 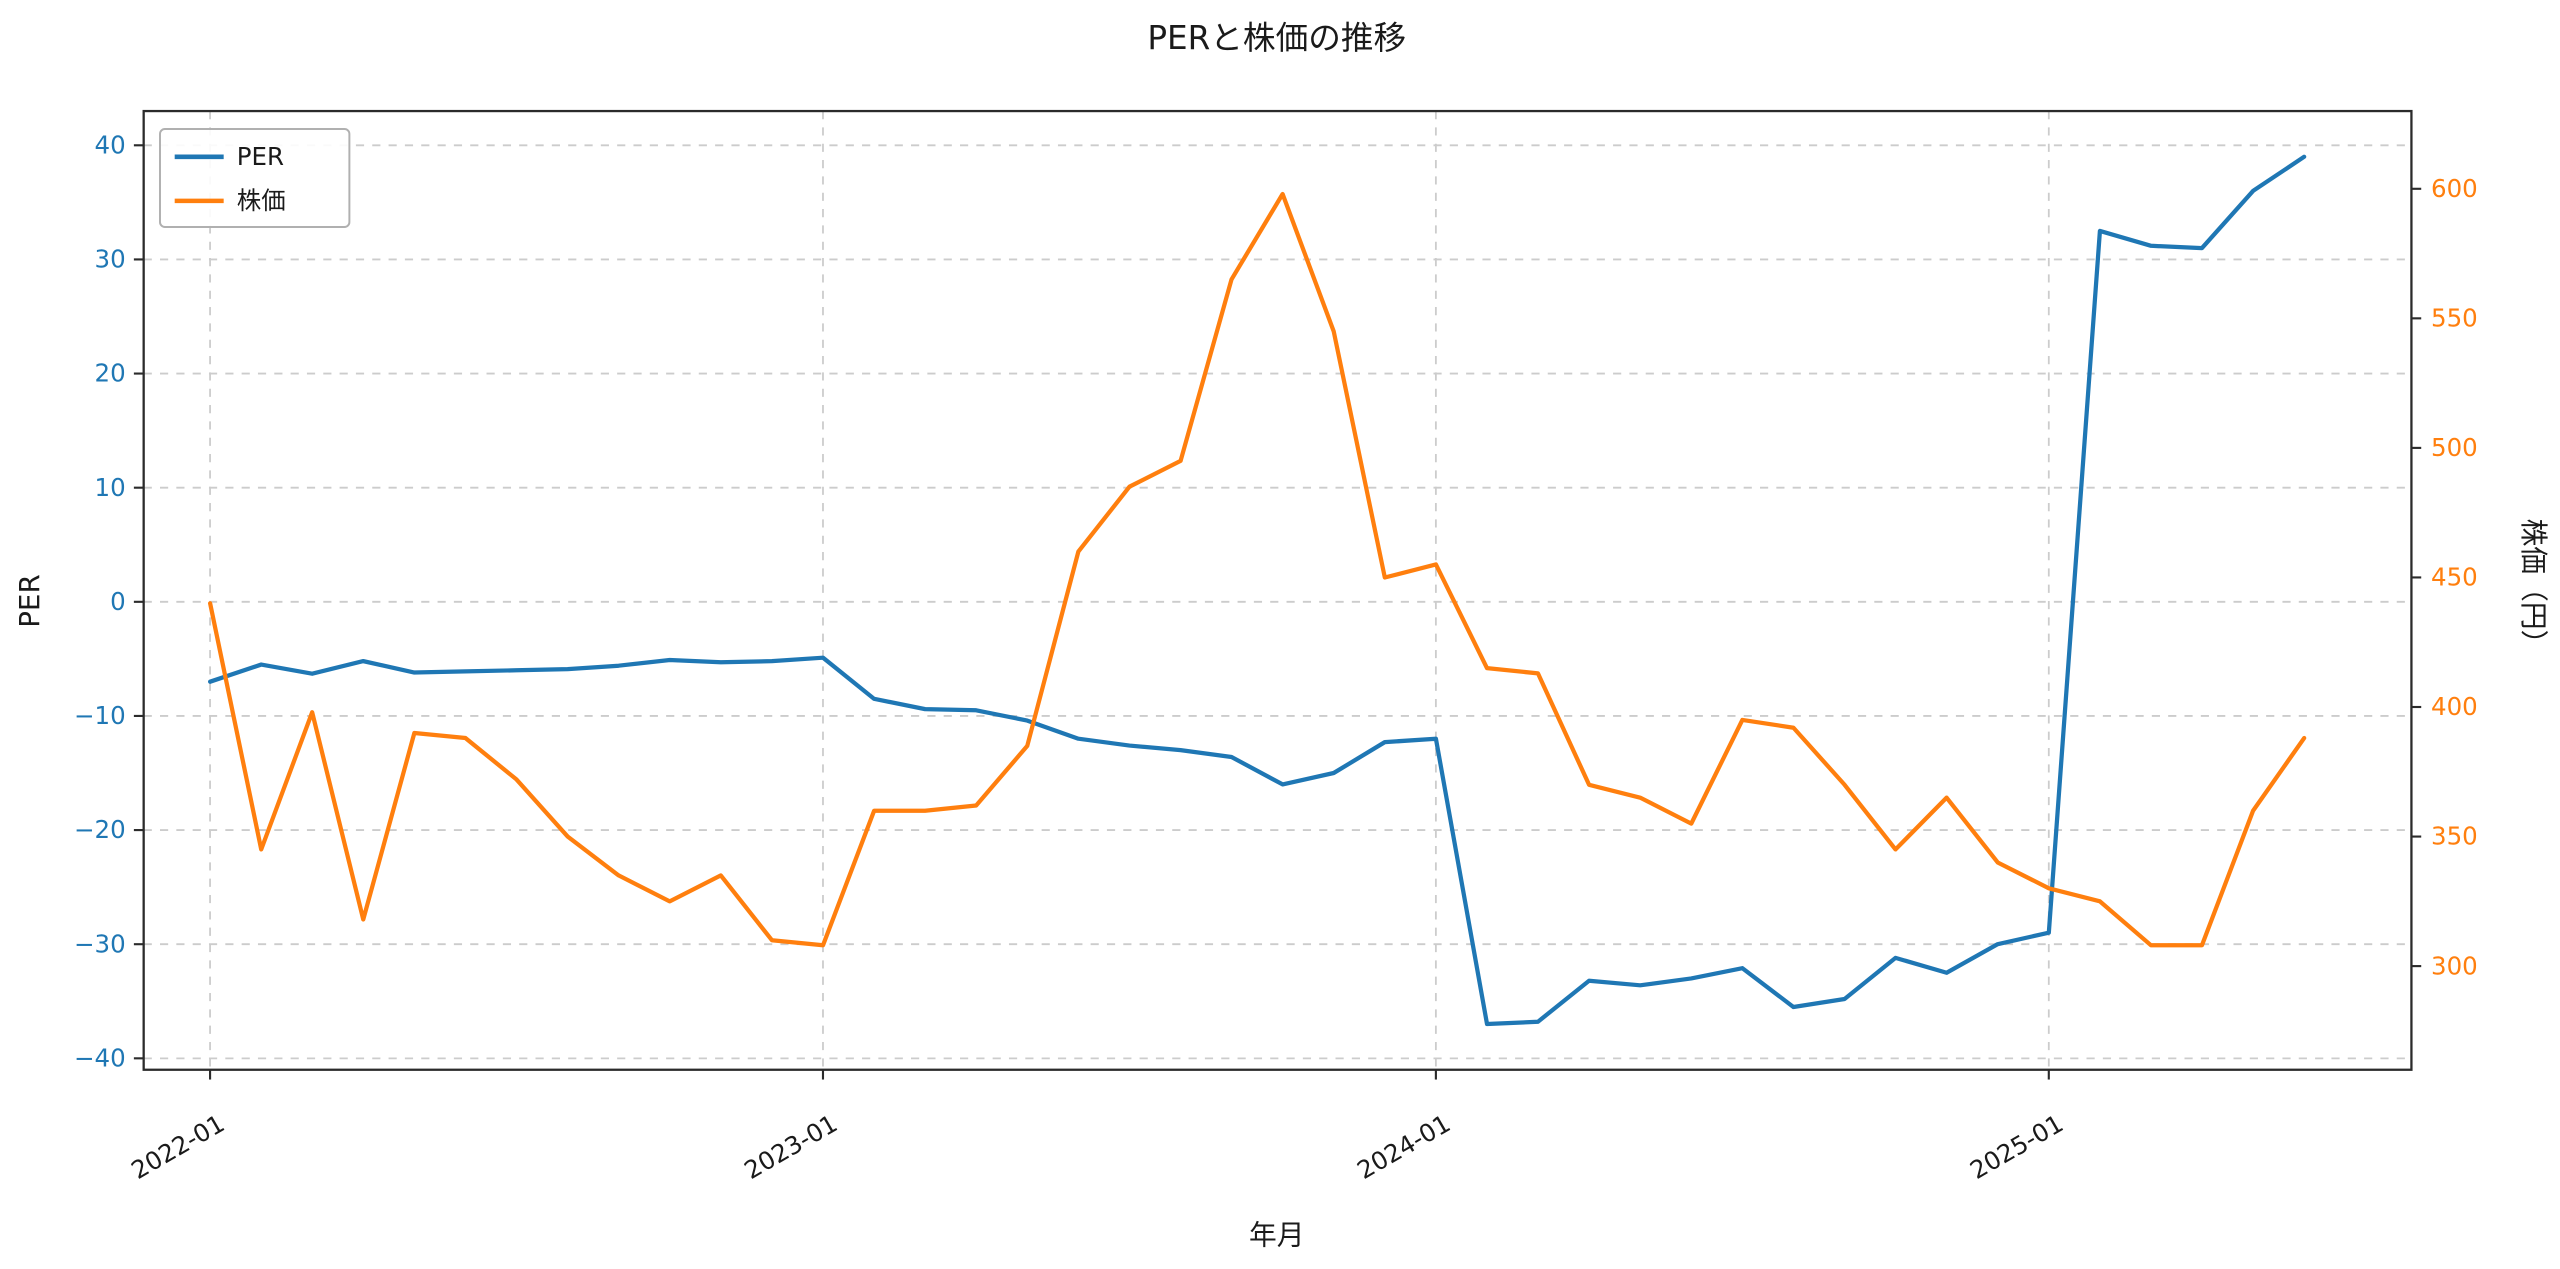 What do you see at coordinates (100, 943) in the screenshot?
I see `left-tick-label: −30` at bounding box center [100, 943].